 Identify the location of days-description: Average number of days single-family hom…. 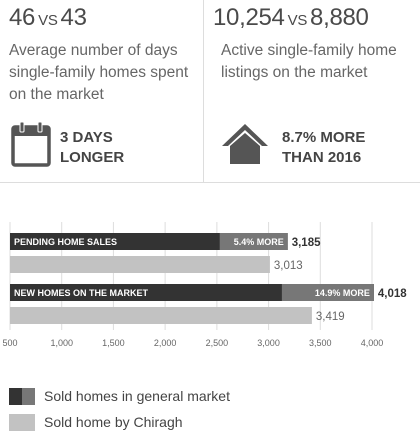
(101, 73).